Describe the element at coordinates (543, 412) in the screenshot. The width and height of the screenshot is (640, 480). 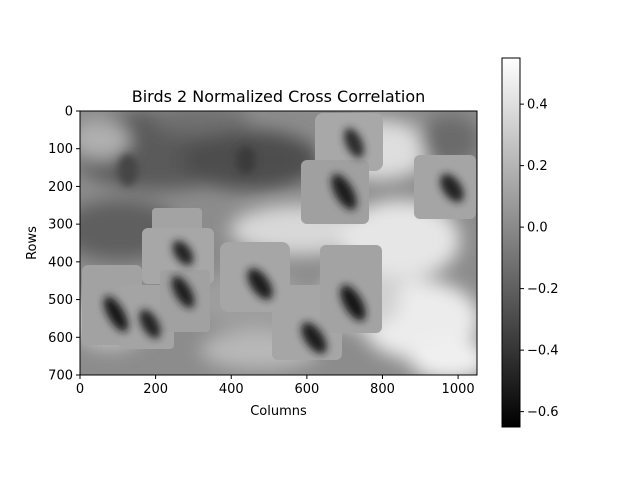
I see `colorbar-tick-label: −0.6` at that location.